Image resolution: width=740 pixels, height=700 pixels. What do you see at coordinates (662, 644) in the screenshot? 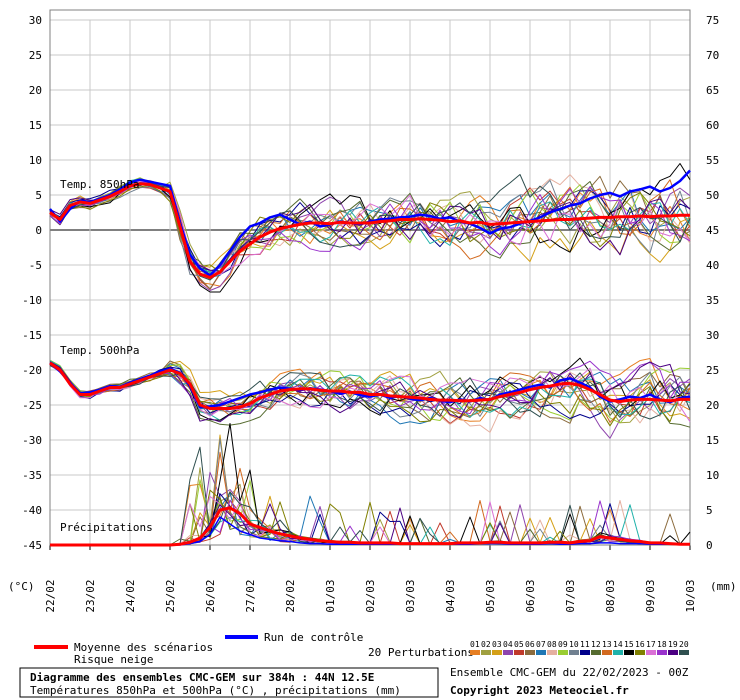
I see `perturb-number: 18` at bounding box center [662, 644].